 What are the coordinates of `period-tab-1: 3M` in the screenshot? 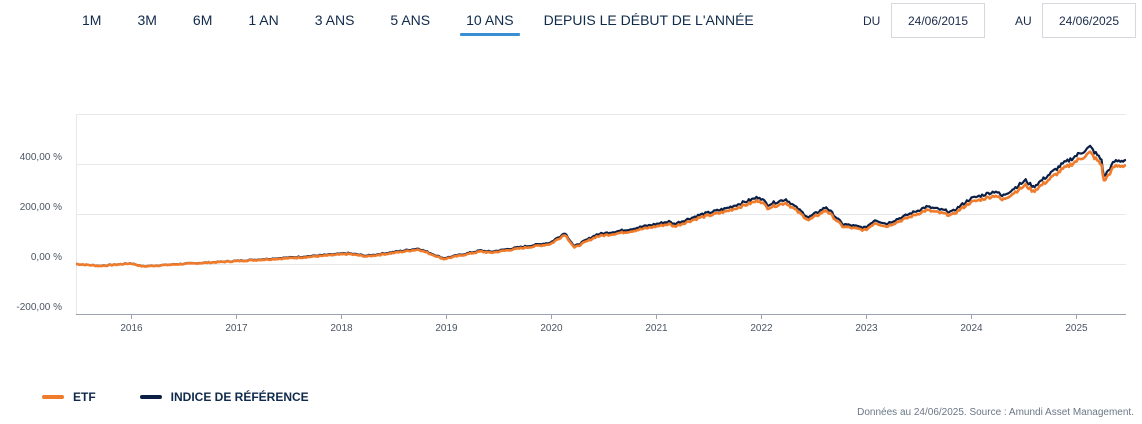 It's located at (147, 20).